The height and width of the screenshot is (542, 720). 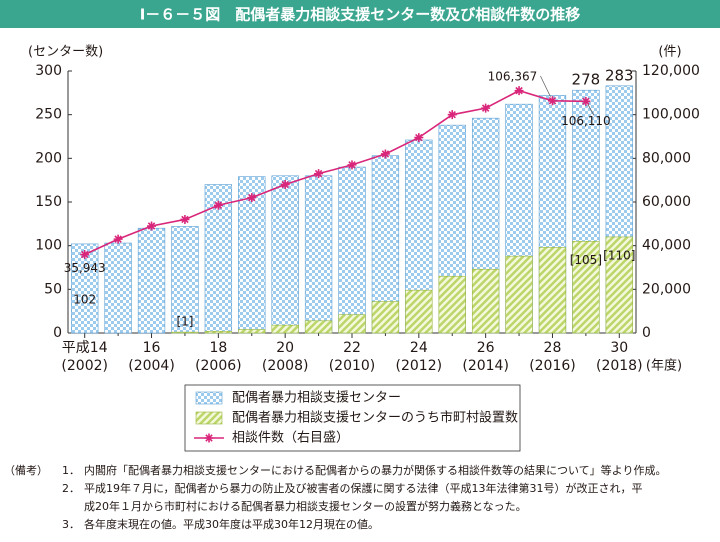 What do you see at coordinates (671, 115) in the screenshot?
I see `y2-tick-label: 100,000` at bounding box center [671, 115].